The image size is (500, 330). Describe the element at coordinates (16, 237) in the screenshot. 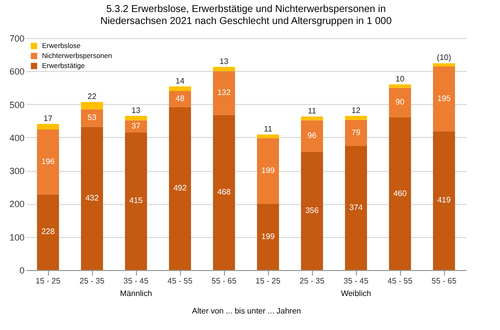

I see `y-tick-label: 100` at that location.